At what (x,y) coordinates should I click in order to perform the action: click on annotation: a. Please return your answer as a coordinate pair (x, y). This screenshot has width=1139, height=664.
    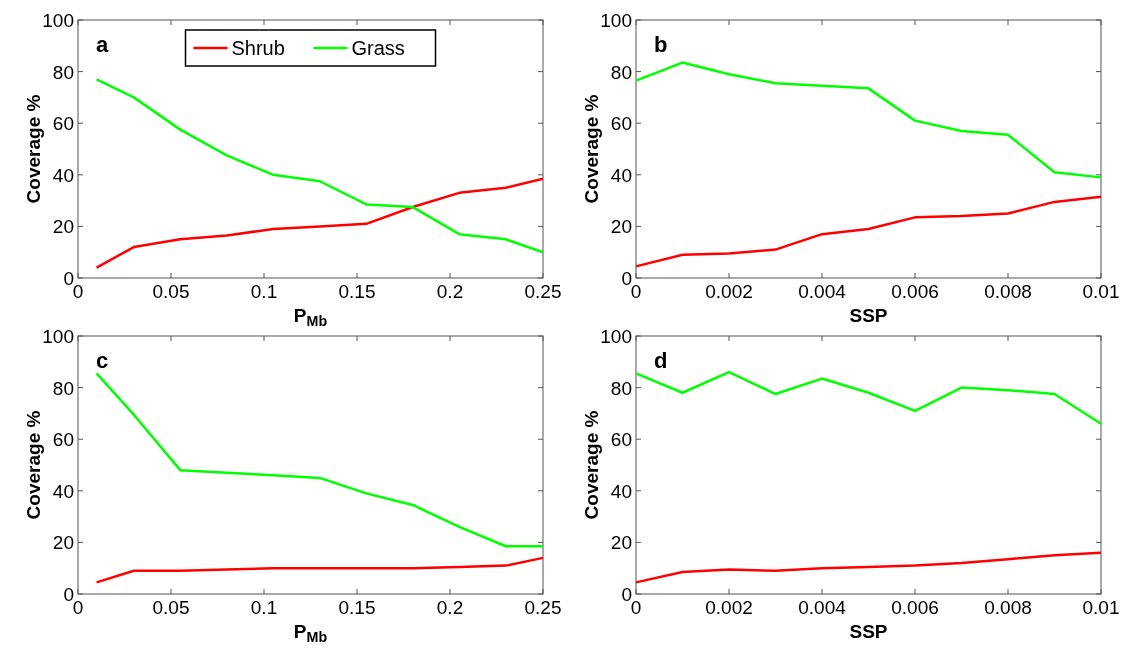
    Looking at the image, I should click on (102, 44).